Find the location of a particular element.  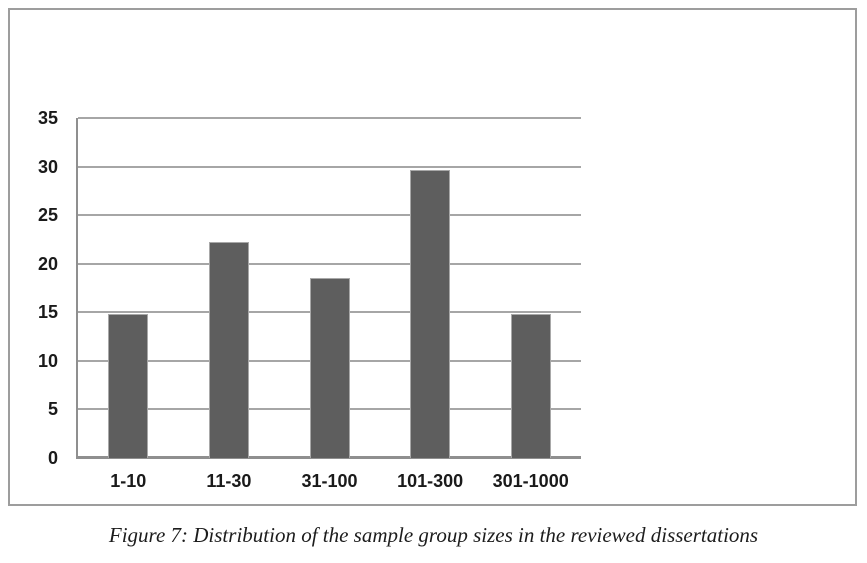

x-axis-tick-label: 11-30 is located at coordinates (229, 481).